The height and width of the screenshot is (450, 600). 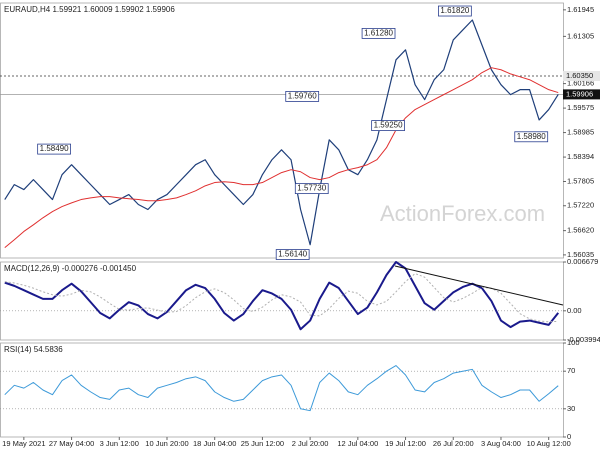 I want to click on panel-title: MACD(12,26,9) -0.000276 -0.001450, so click(x=70, y=268).